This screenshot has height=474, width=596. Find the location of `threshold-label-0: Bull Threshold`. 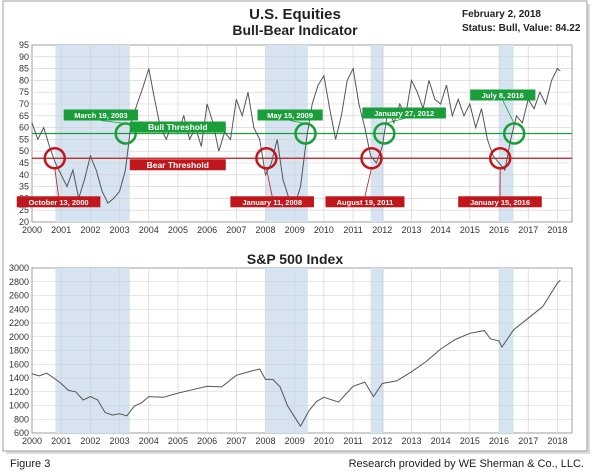

threshold-label-0: Bull Threshold is located at coordinates (178, 127).